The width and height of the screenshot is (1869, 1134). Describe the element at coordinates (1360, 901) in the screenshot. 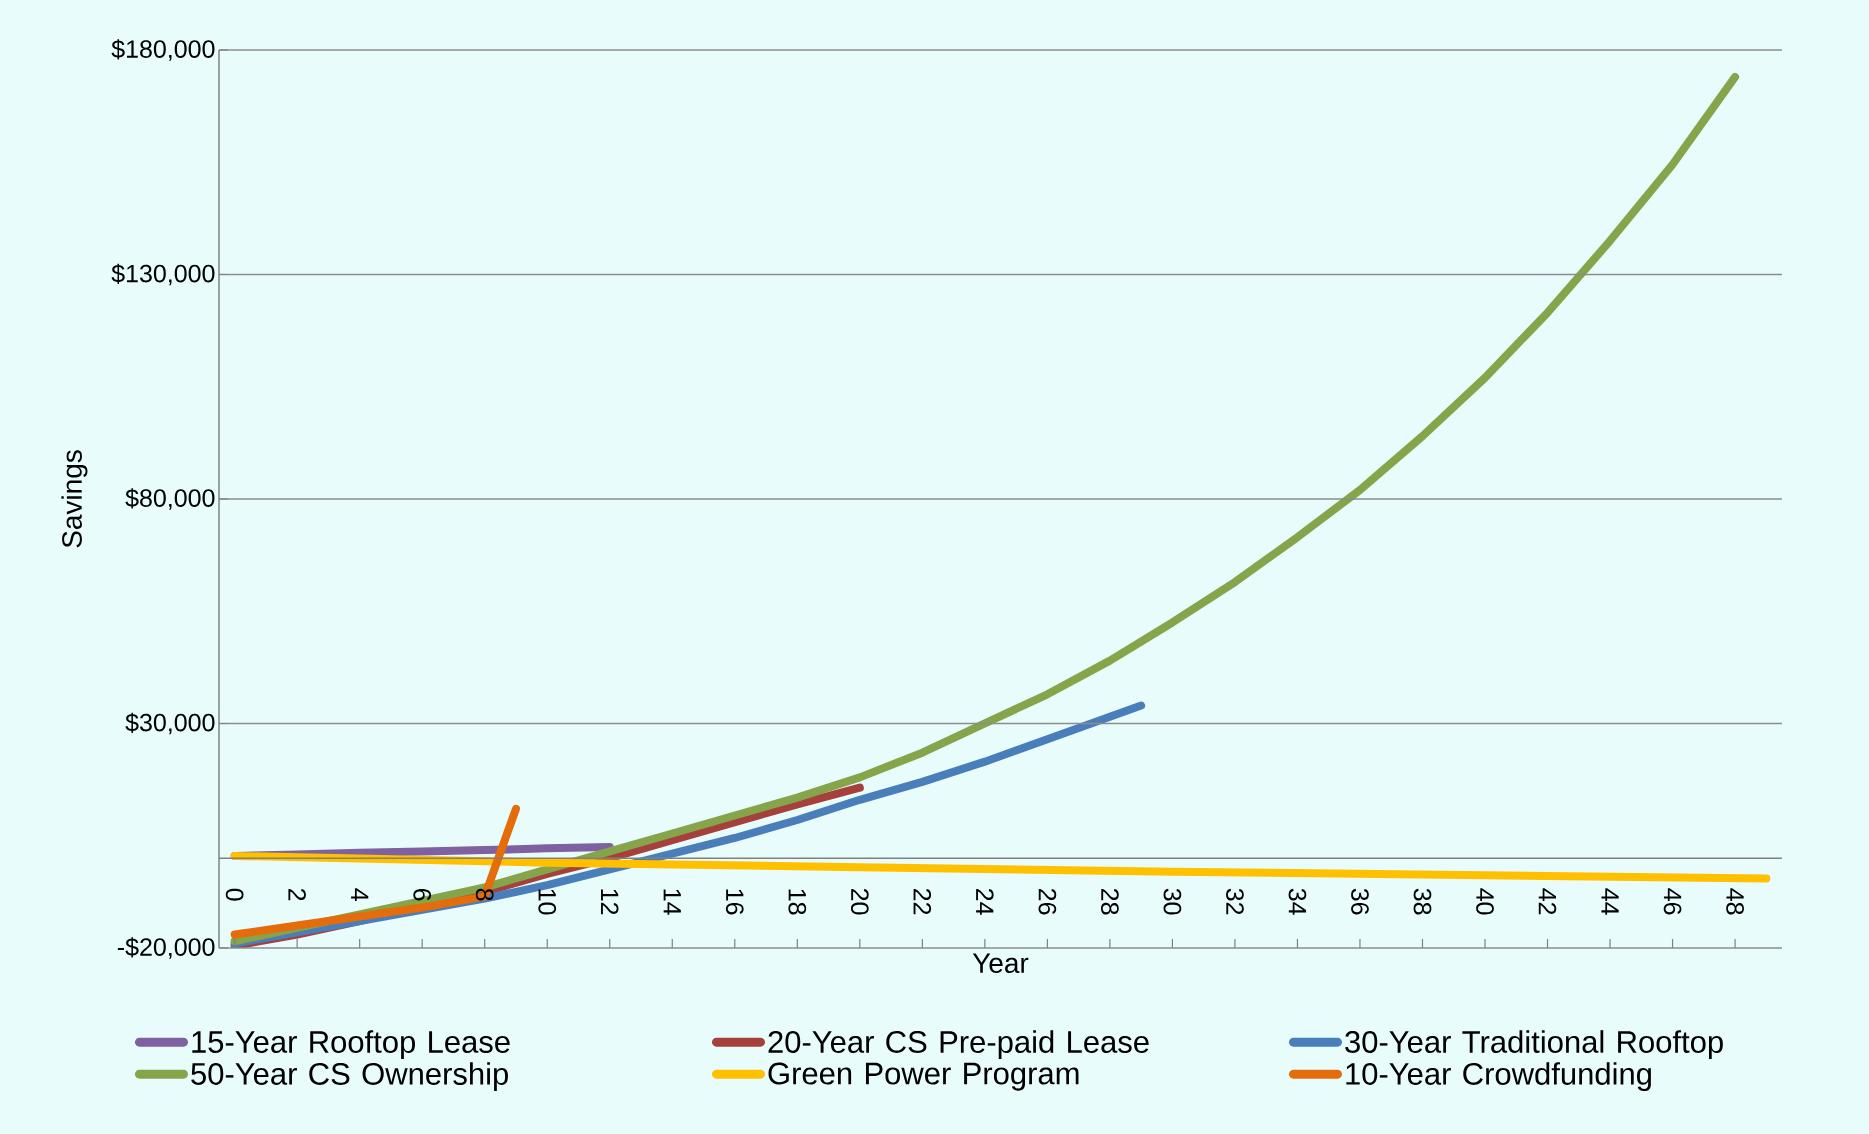

I see `x-tick-label: 36` at that location.